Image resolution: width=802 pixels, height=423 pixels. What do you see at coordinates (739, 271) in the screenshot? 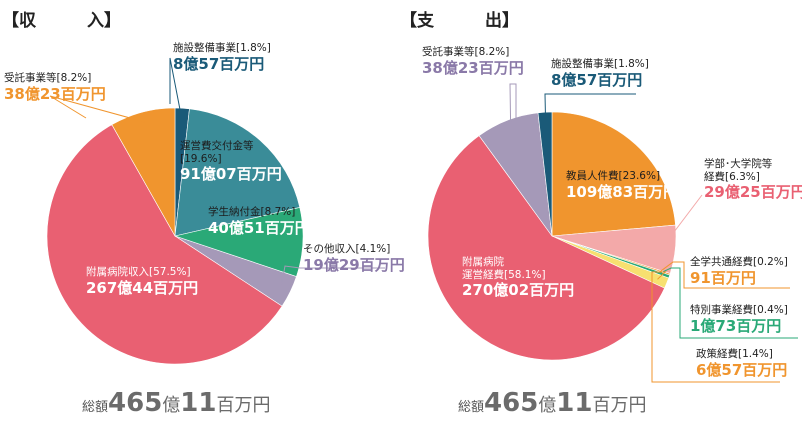
I see `expense-label-zengaku: 全学共通経費[0.2%] 91百万円` at bounding box center [739, 271].